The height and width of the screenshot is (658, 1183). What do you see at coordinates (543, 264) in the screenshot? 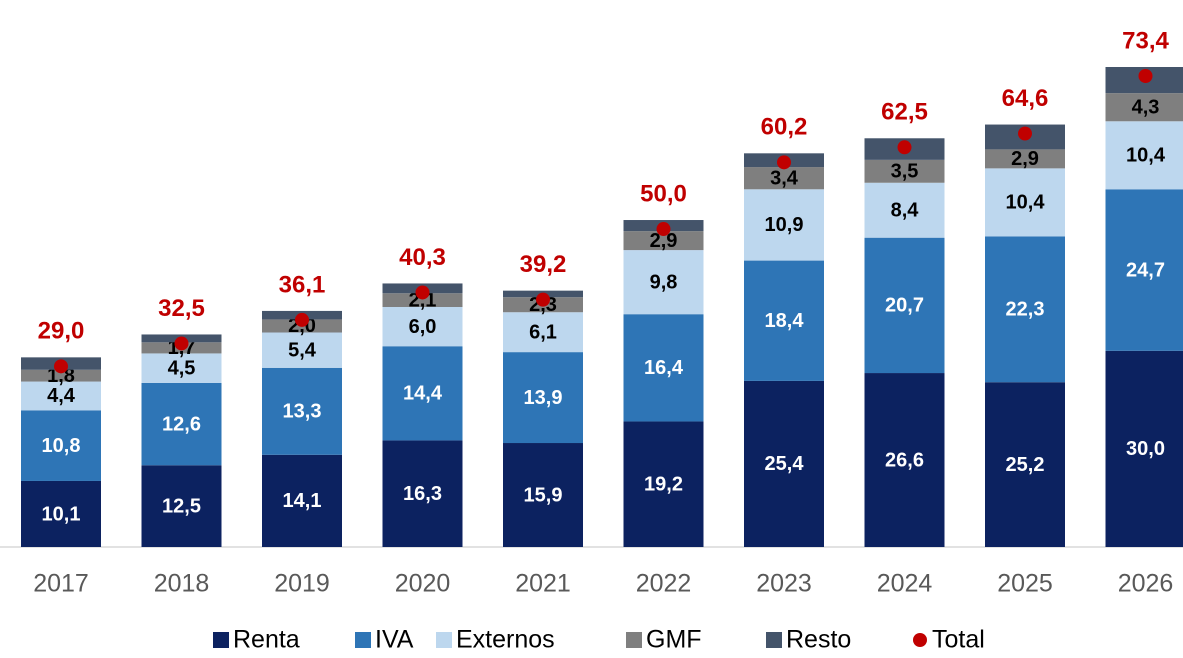
I see `total-label: 39,2` at bounding box center [543, 264].